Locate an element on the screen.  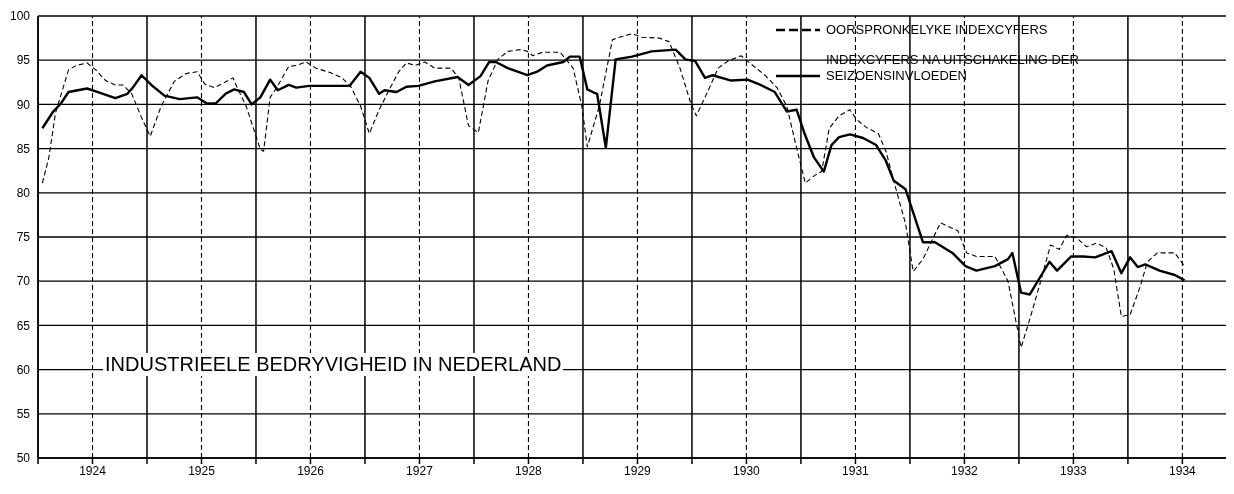
y-tick-label: 75 is located at coordinates (23, 237).